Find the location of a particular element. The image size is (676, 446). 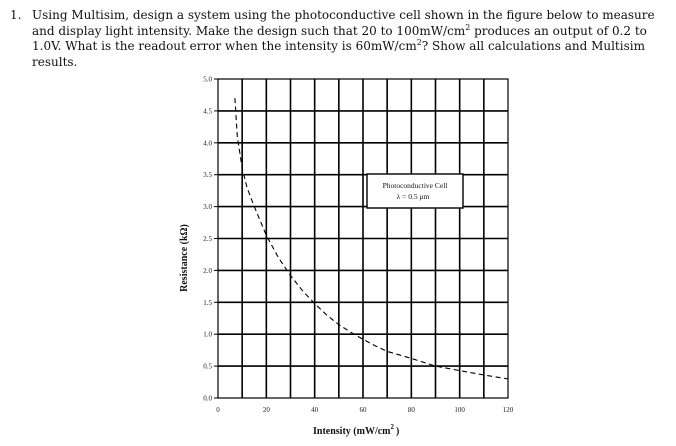

y-tick-label: 0.5 is located at coordinates (207, 367).